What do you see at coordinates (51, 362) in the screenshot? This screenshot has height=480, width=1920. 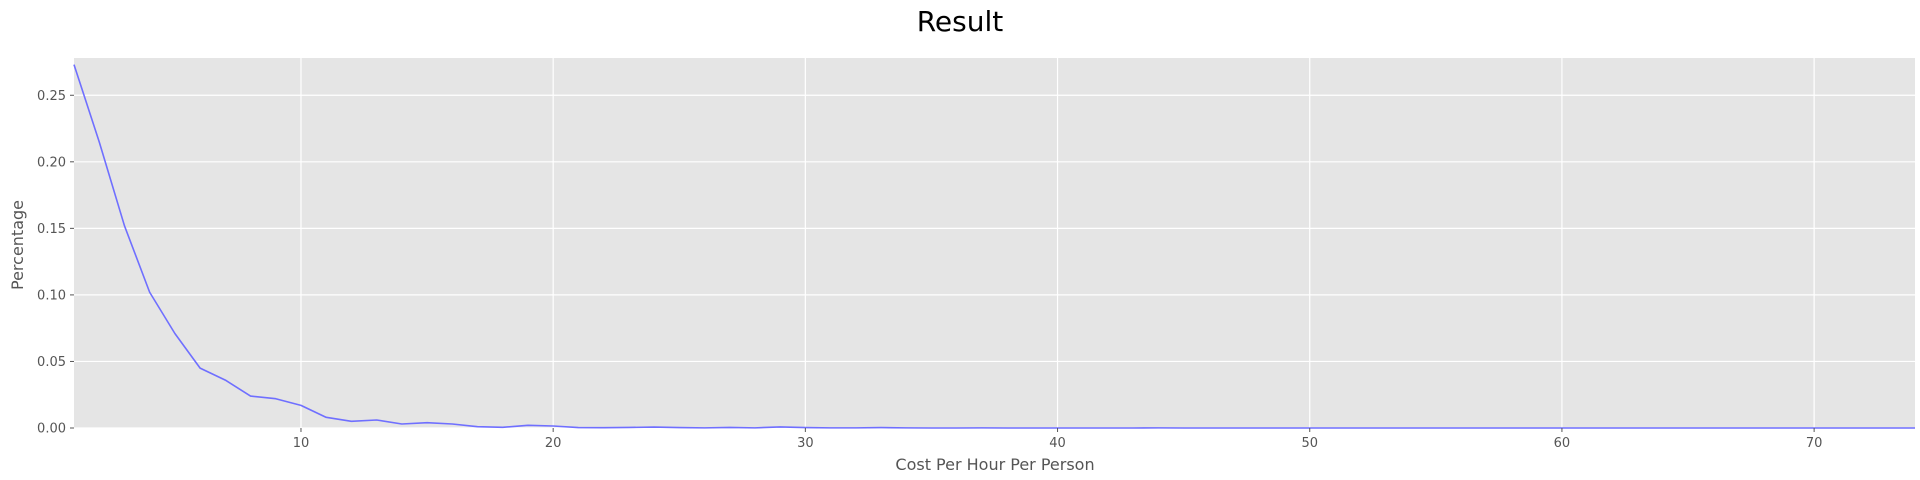 I see `y-tick-label: 0.05` at bounding box center [51, 362].